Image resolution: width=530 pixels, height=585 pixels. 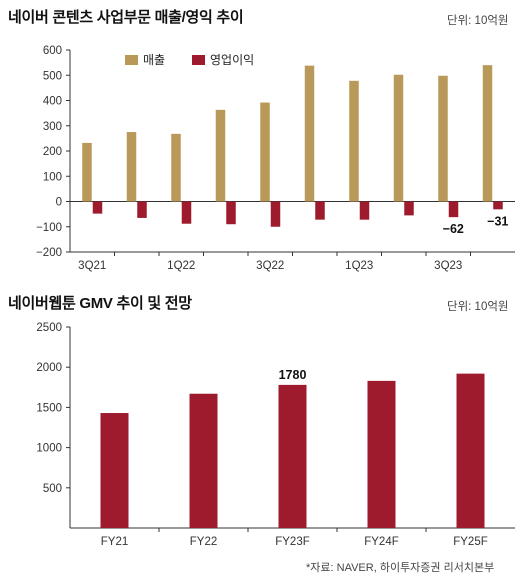 What do you see at coordinates (49, 328) in the screenshot?
I see `y-tick-label: 2500` at bounding box center [49, 328].